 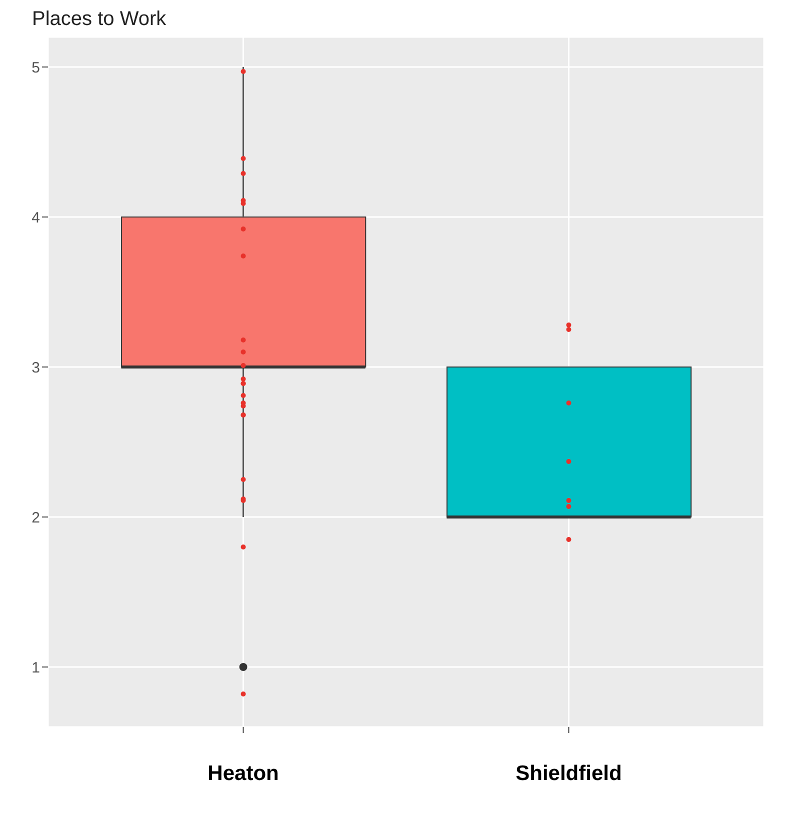 I want to click on x-tick-label: Shieldfield, so click(x=569, y=773).